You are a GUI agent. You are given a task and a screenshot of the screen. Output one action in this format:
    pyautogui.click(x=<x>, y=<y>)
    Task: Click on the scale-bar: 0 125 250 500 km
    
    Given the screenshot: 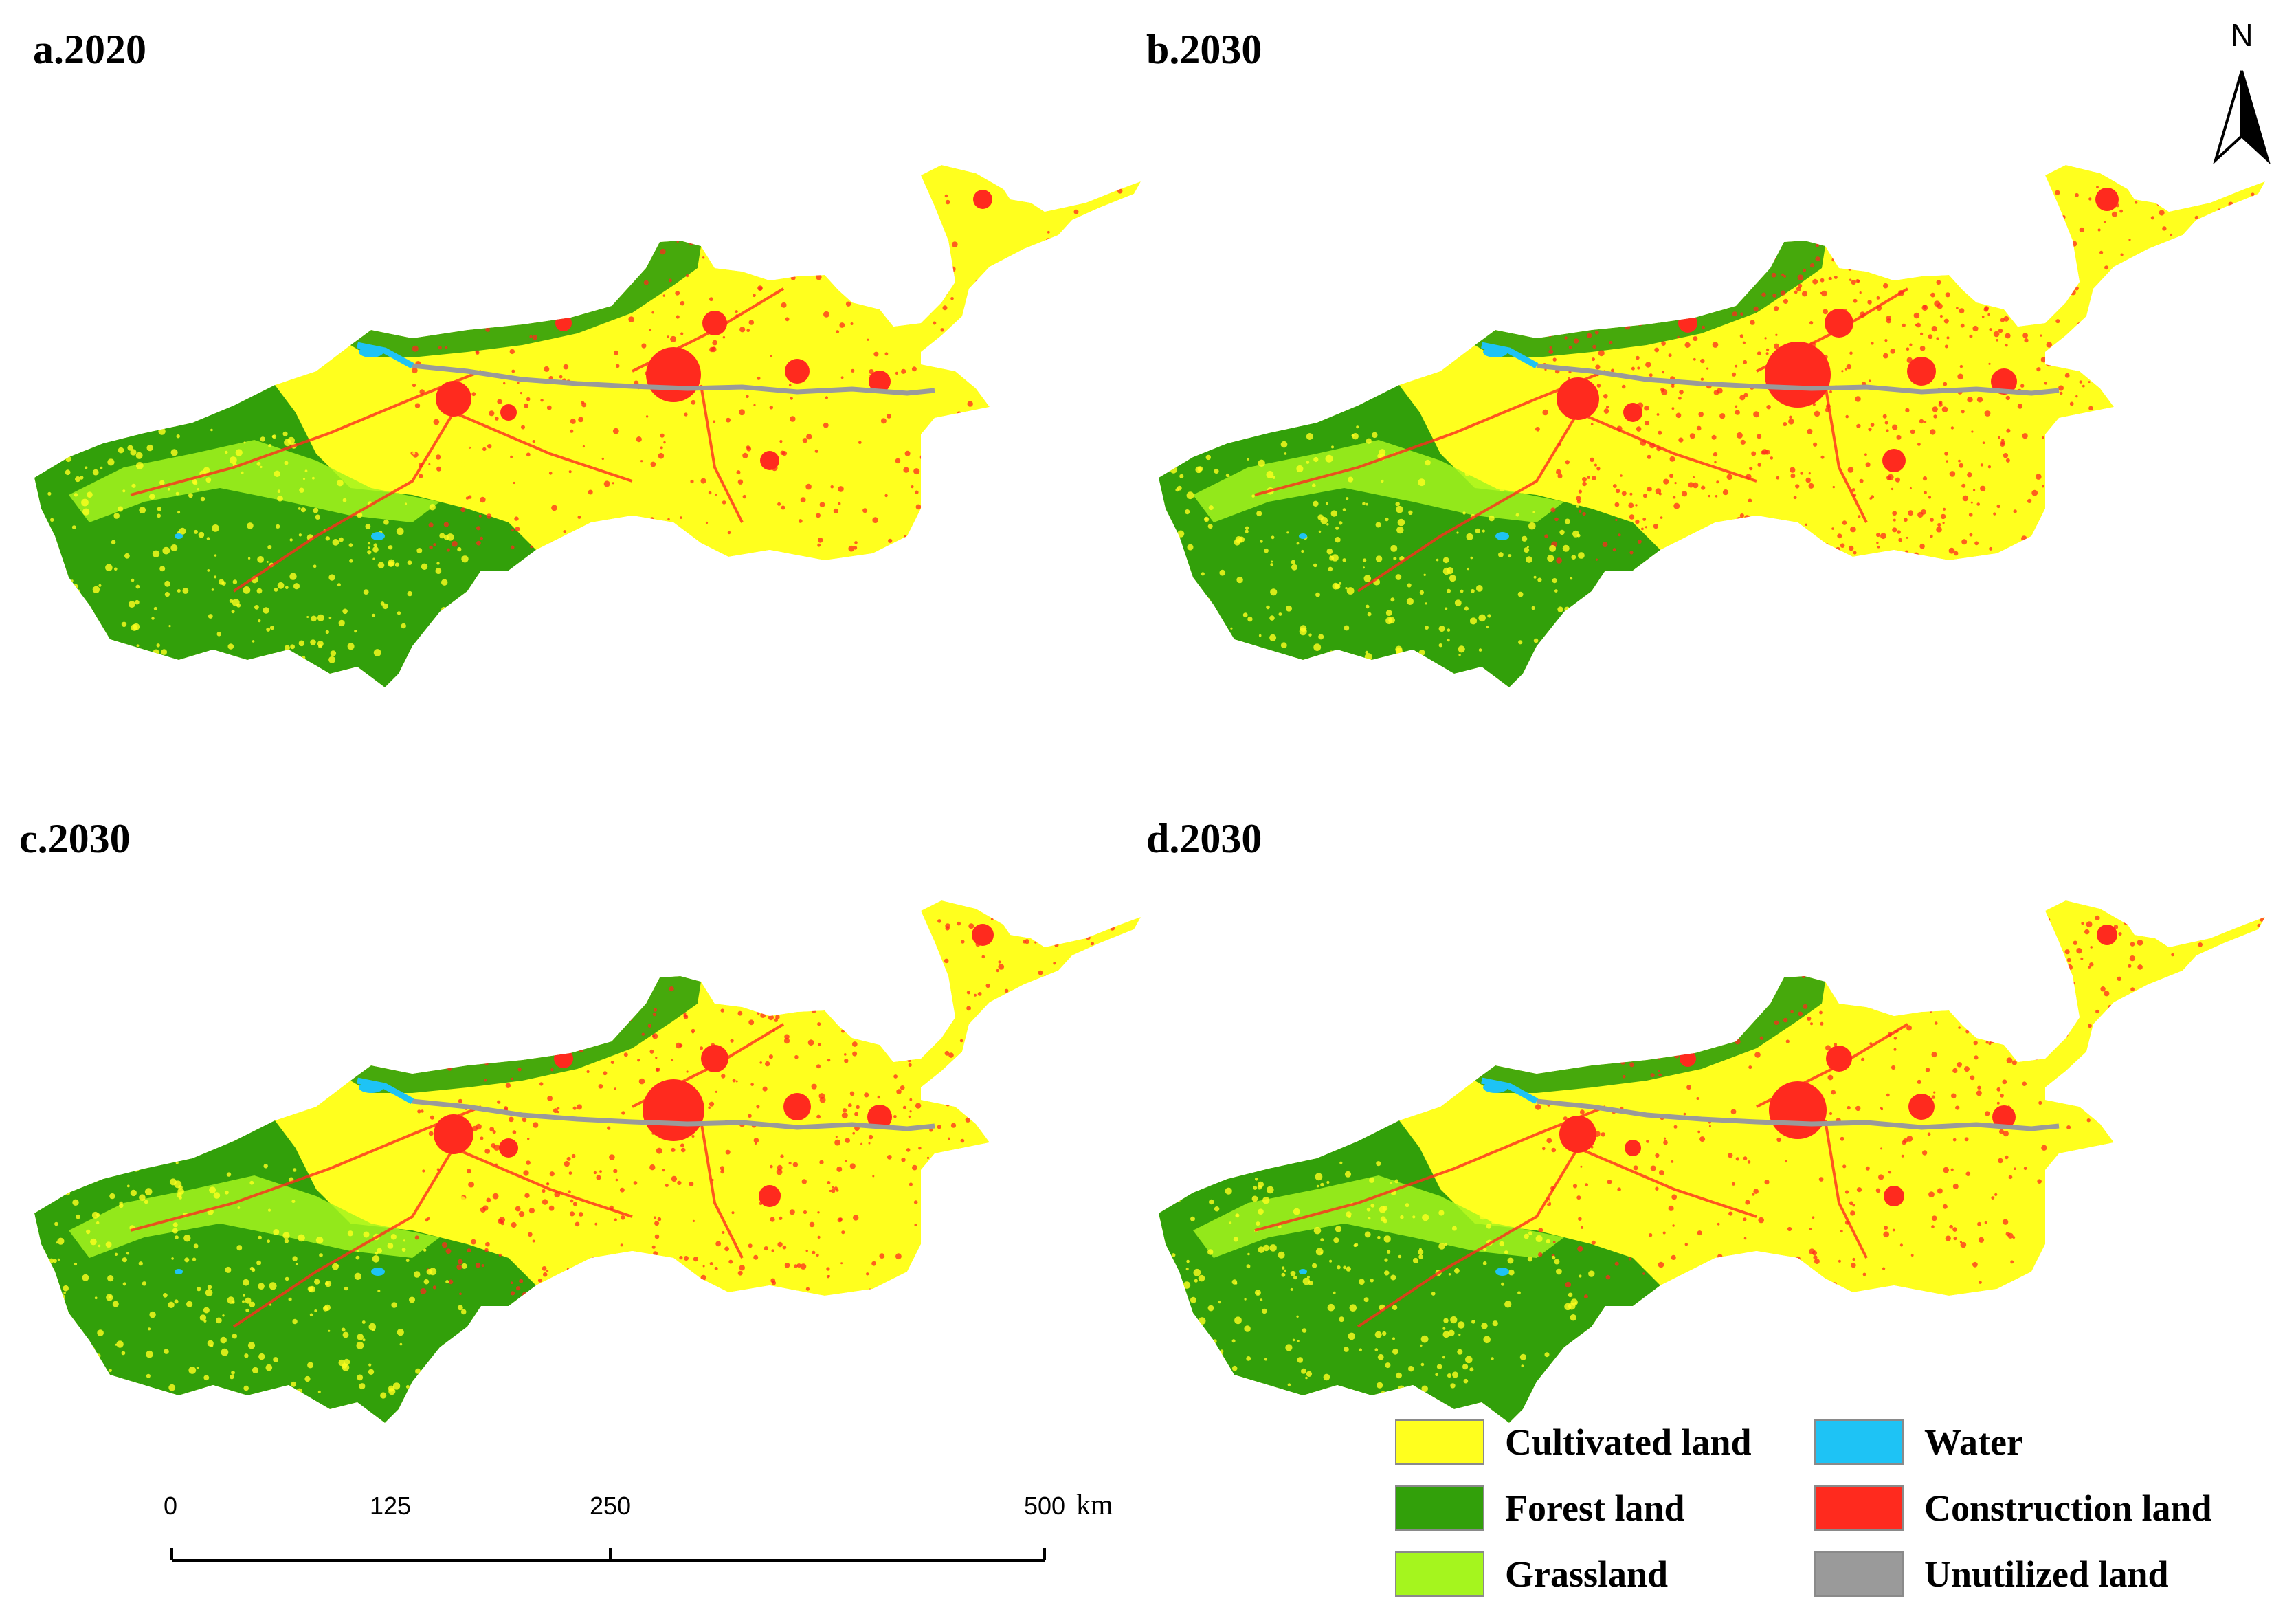 What is the action you would take?
    pyautogui.click(x=638, y=1532)
    